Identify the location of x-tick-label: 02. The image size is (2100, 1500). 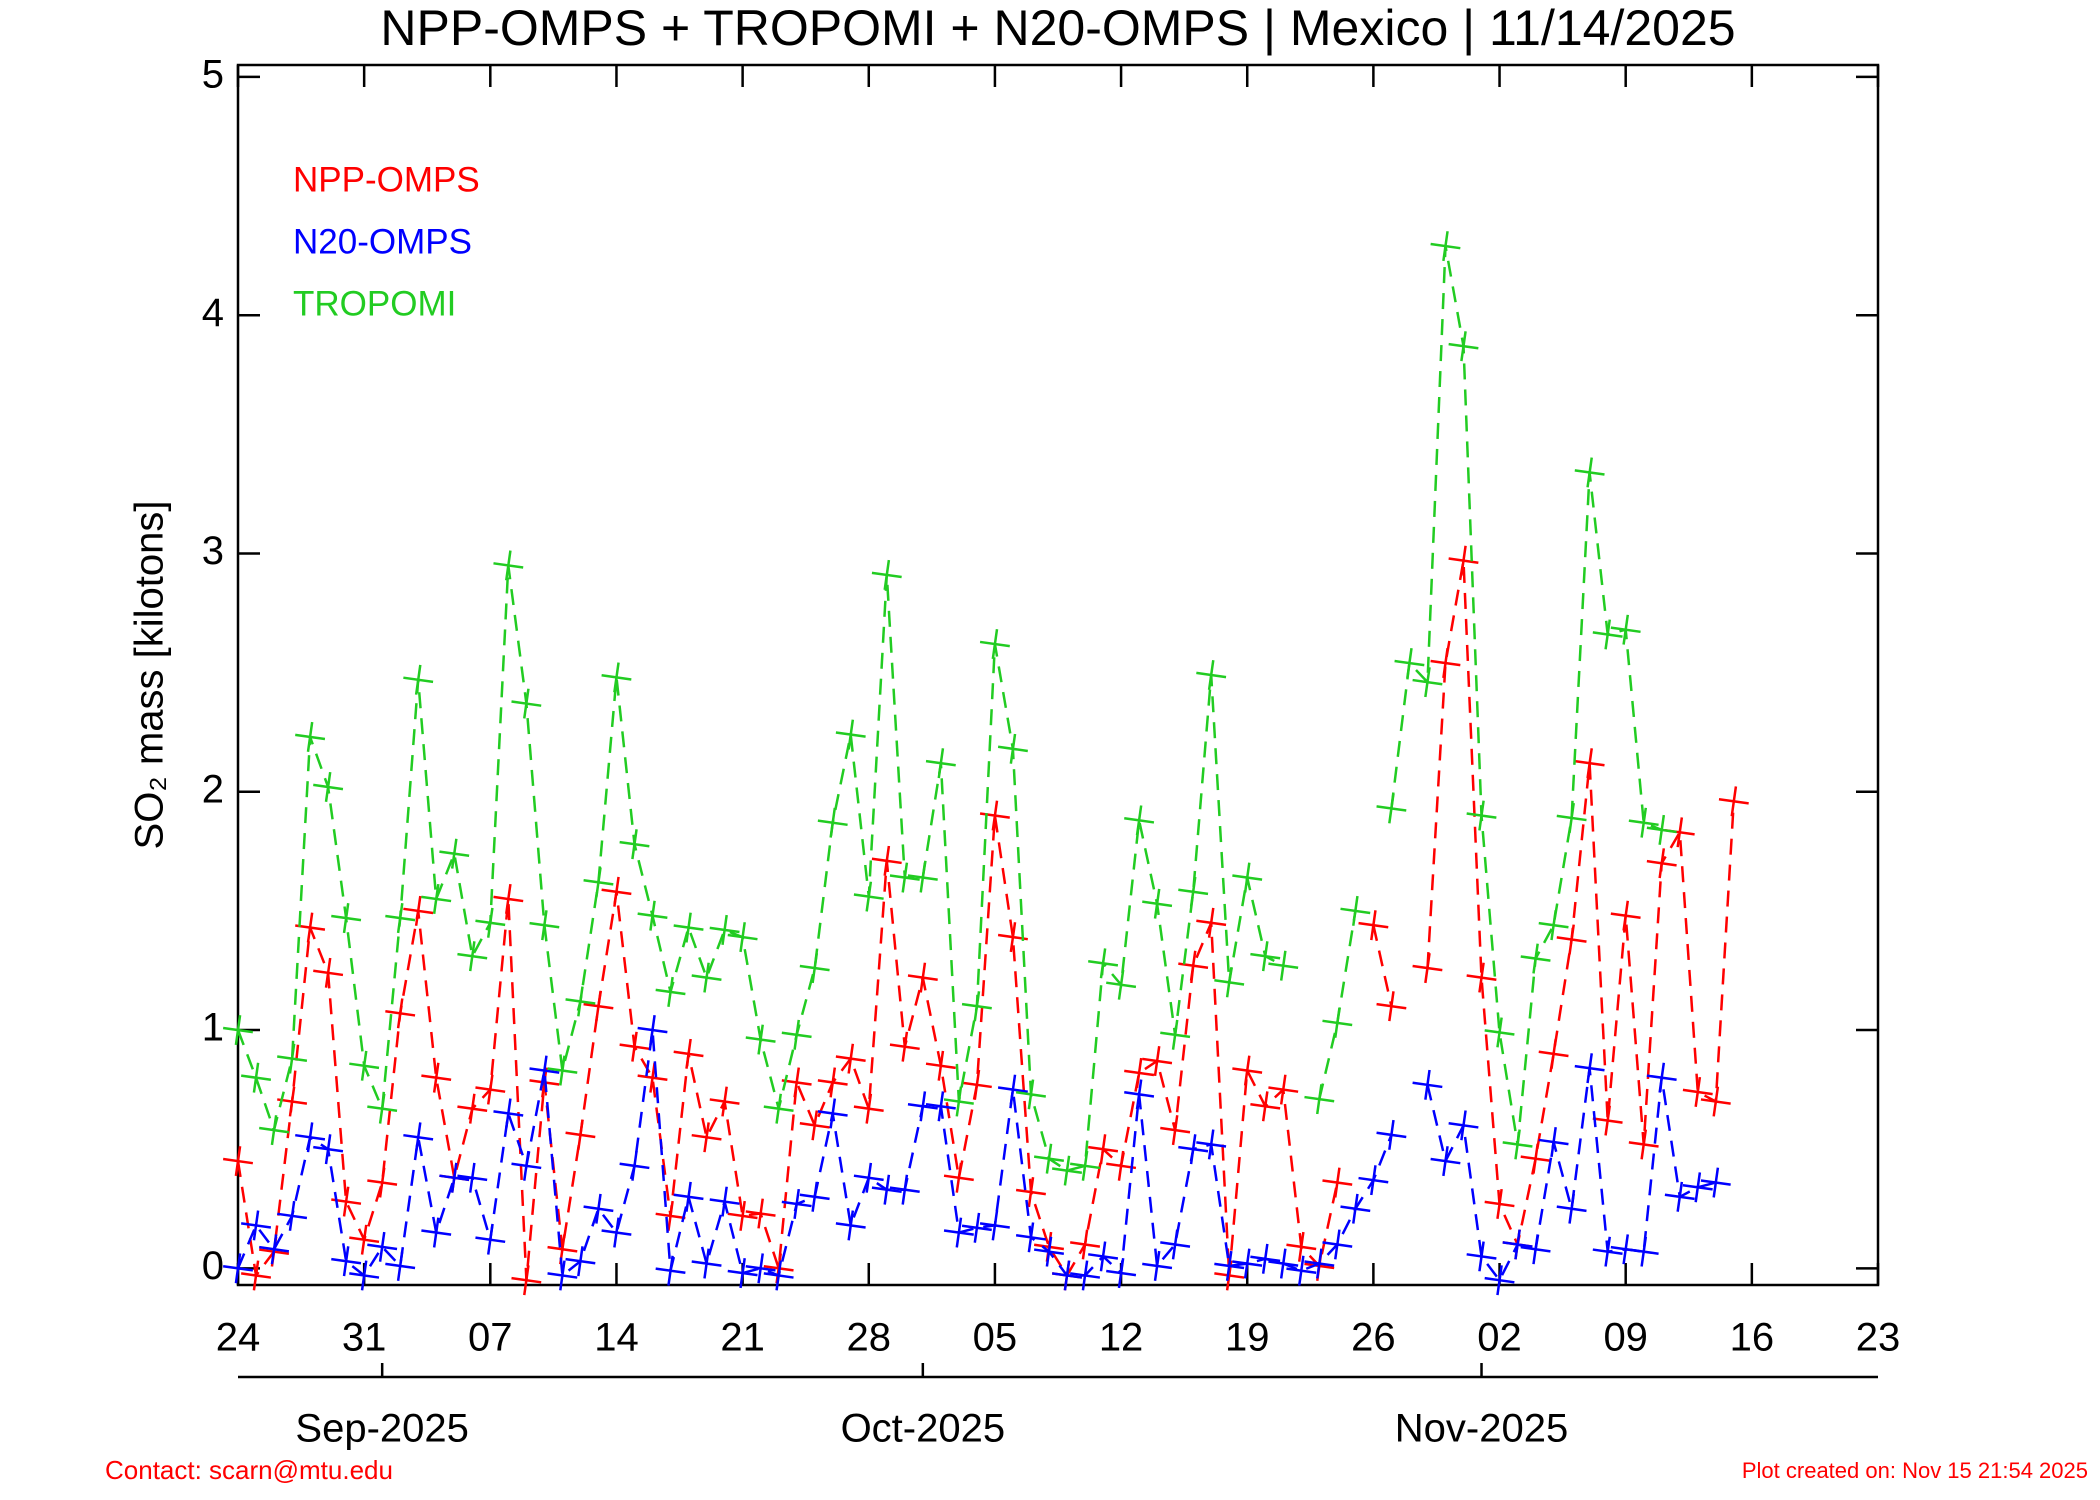
(1499, 1338).